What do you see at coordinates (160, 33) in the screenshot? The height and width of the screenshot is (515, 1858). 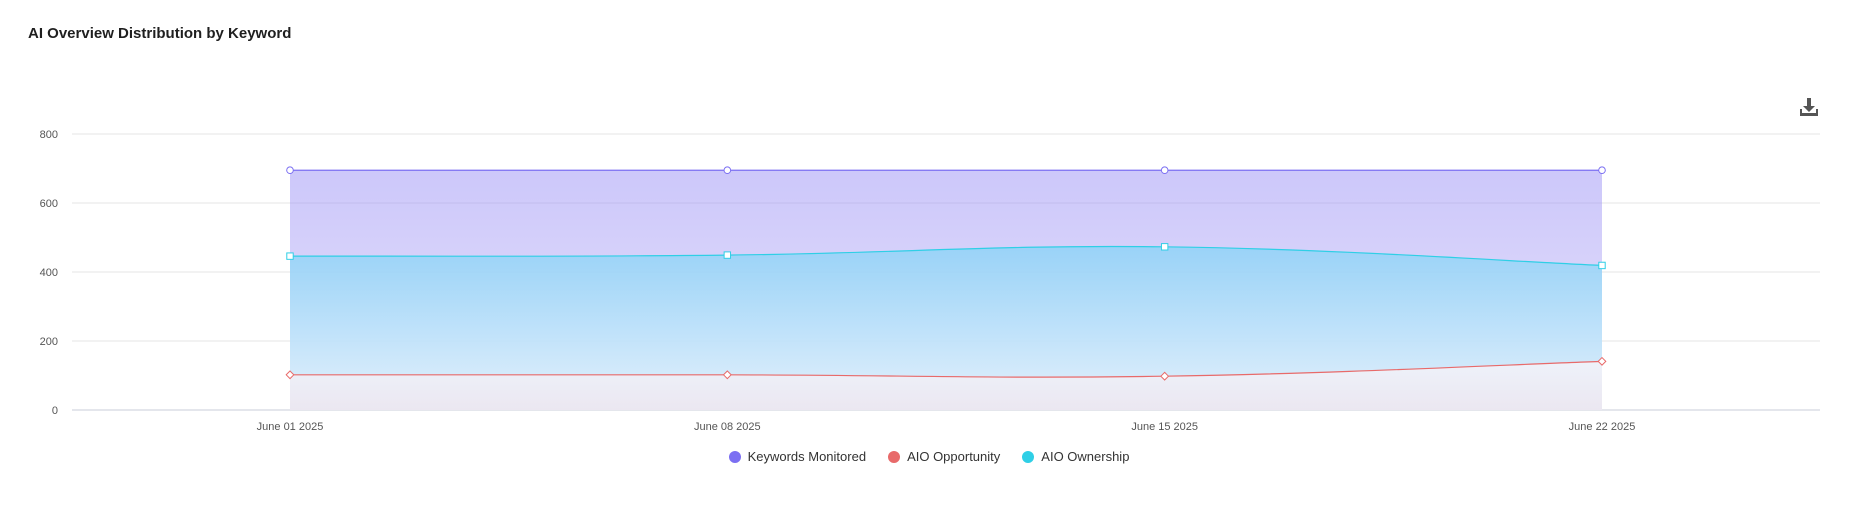 I see `chart-title: AI Overview Distribution by Keyword` at bounding box center [160, 33].